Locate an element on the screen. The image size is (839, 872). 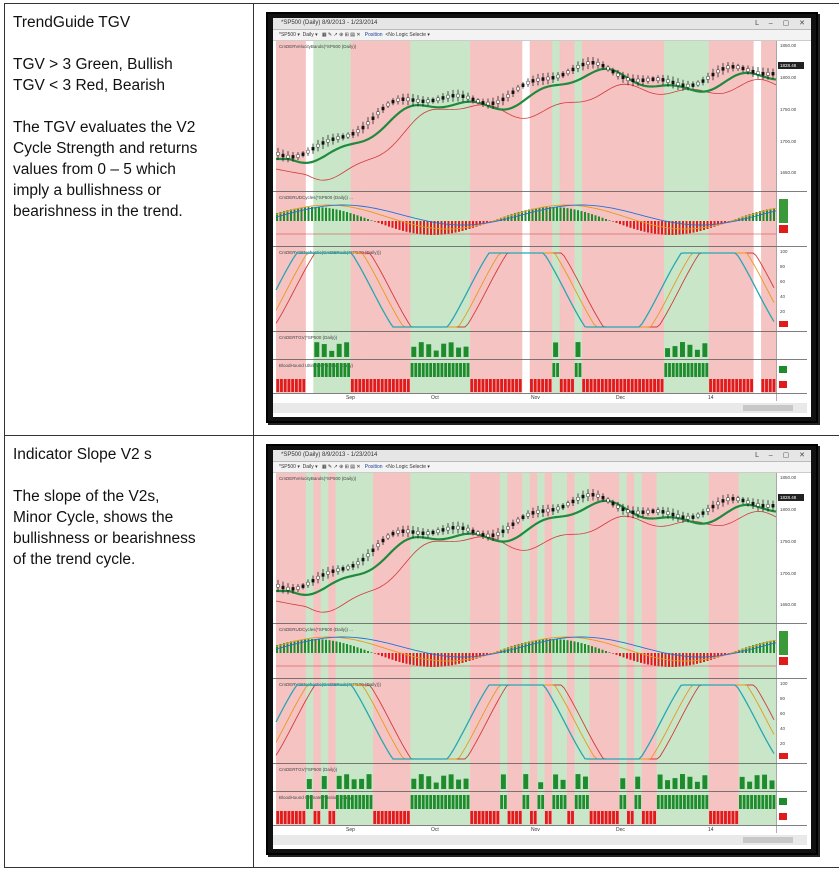
panel-title: BloodHound Ultimate Position (Daily) is located at coordinates (316, 797).